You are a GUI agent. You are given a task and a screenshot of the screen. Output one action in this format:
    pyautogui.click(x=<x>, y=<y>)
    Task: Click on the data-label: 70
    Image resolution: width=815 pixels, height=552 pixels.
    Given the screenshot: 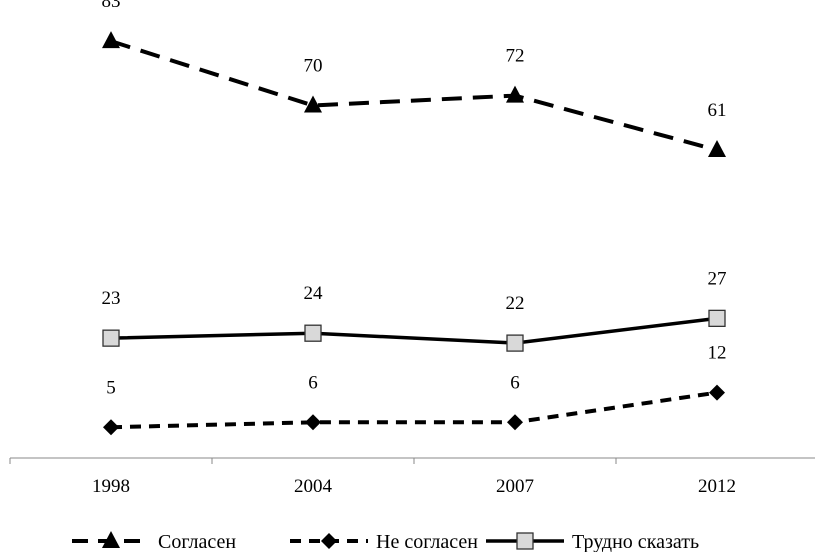 What is the action you would take?
    pyautogui.click(x=313, y=66)
    